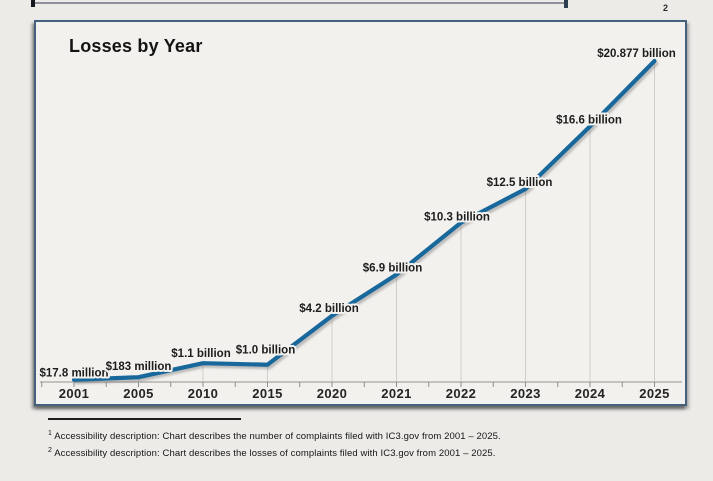  What do you see at coordinates (144, 419) in the screenshot?
I see `footnote-separator` at bounding box center [144, 419].